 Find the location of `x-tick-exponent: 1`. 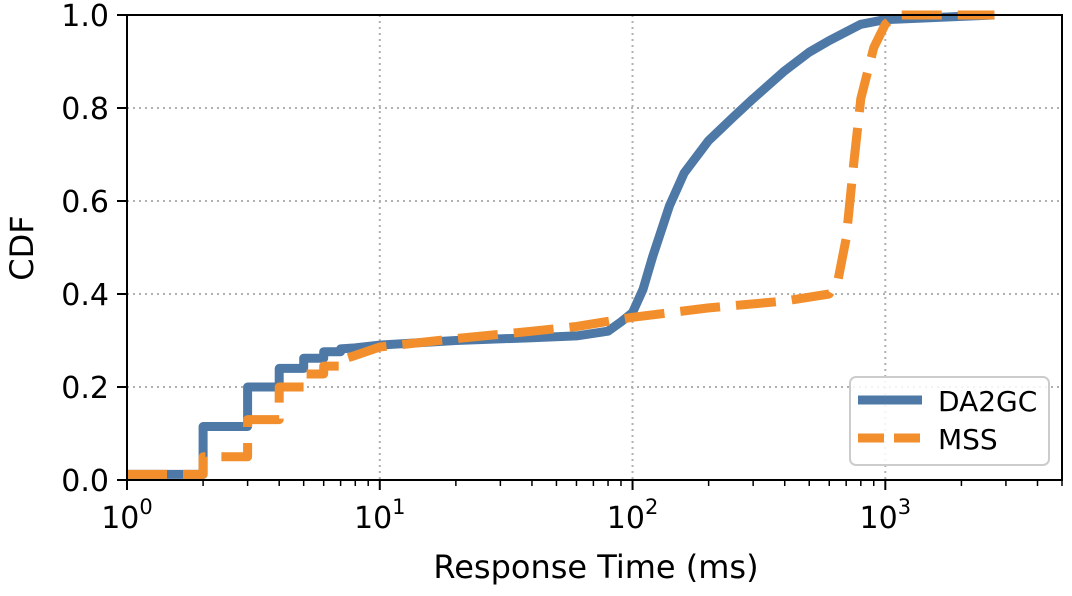

x-tick-exponent: 1 is located at coordinates (398, 507).